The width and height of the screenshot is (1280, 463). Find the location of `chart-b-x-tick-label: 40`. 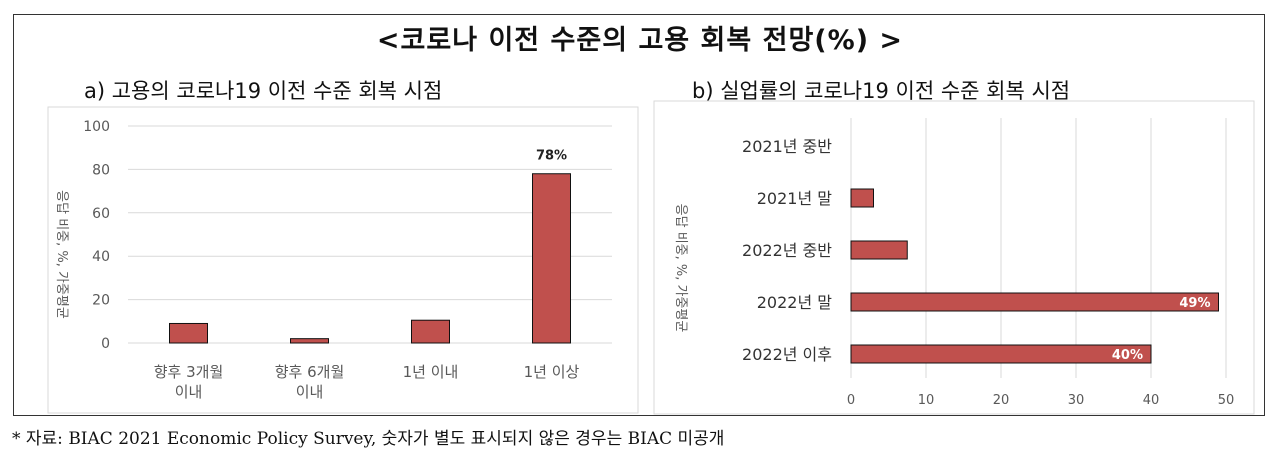

chart-b-x-tick-label: 40 is located at coordinates (1151, 400).